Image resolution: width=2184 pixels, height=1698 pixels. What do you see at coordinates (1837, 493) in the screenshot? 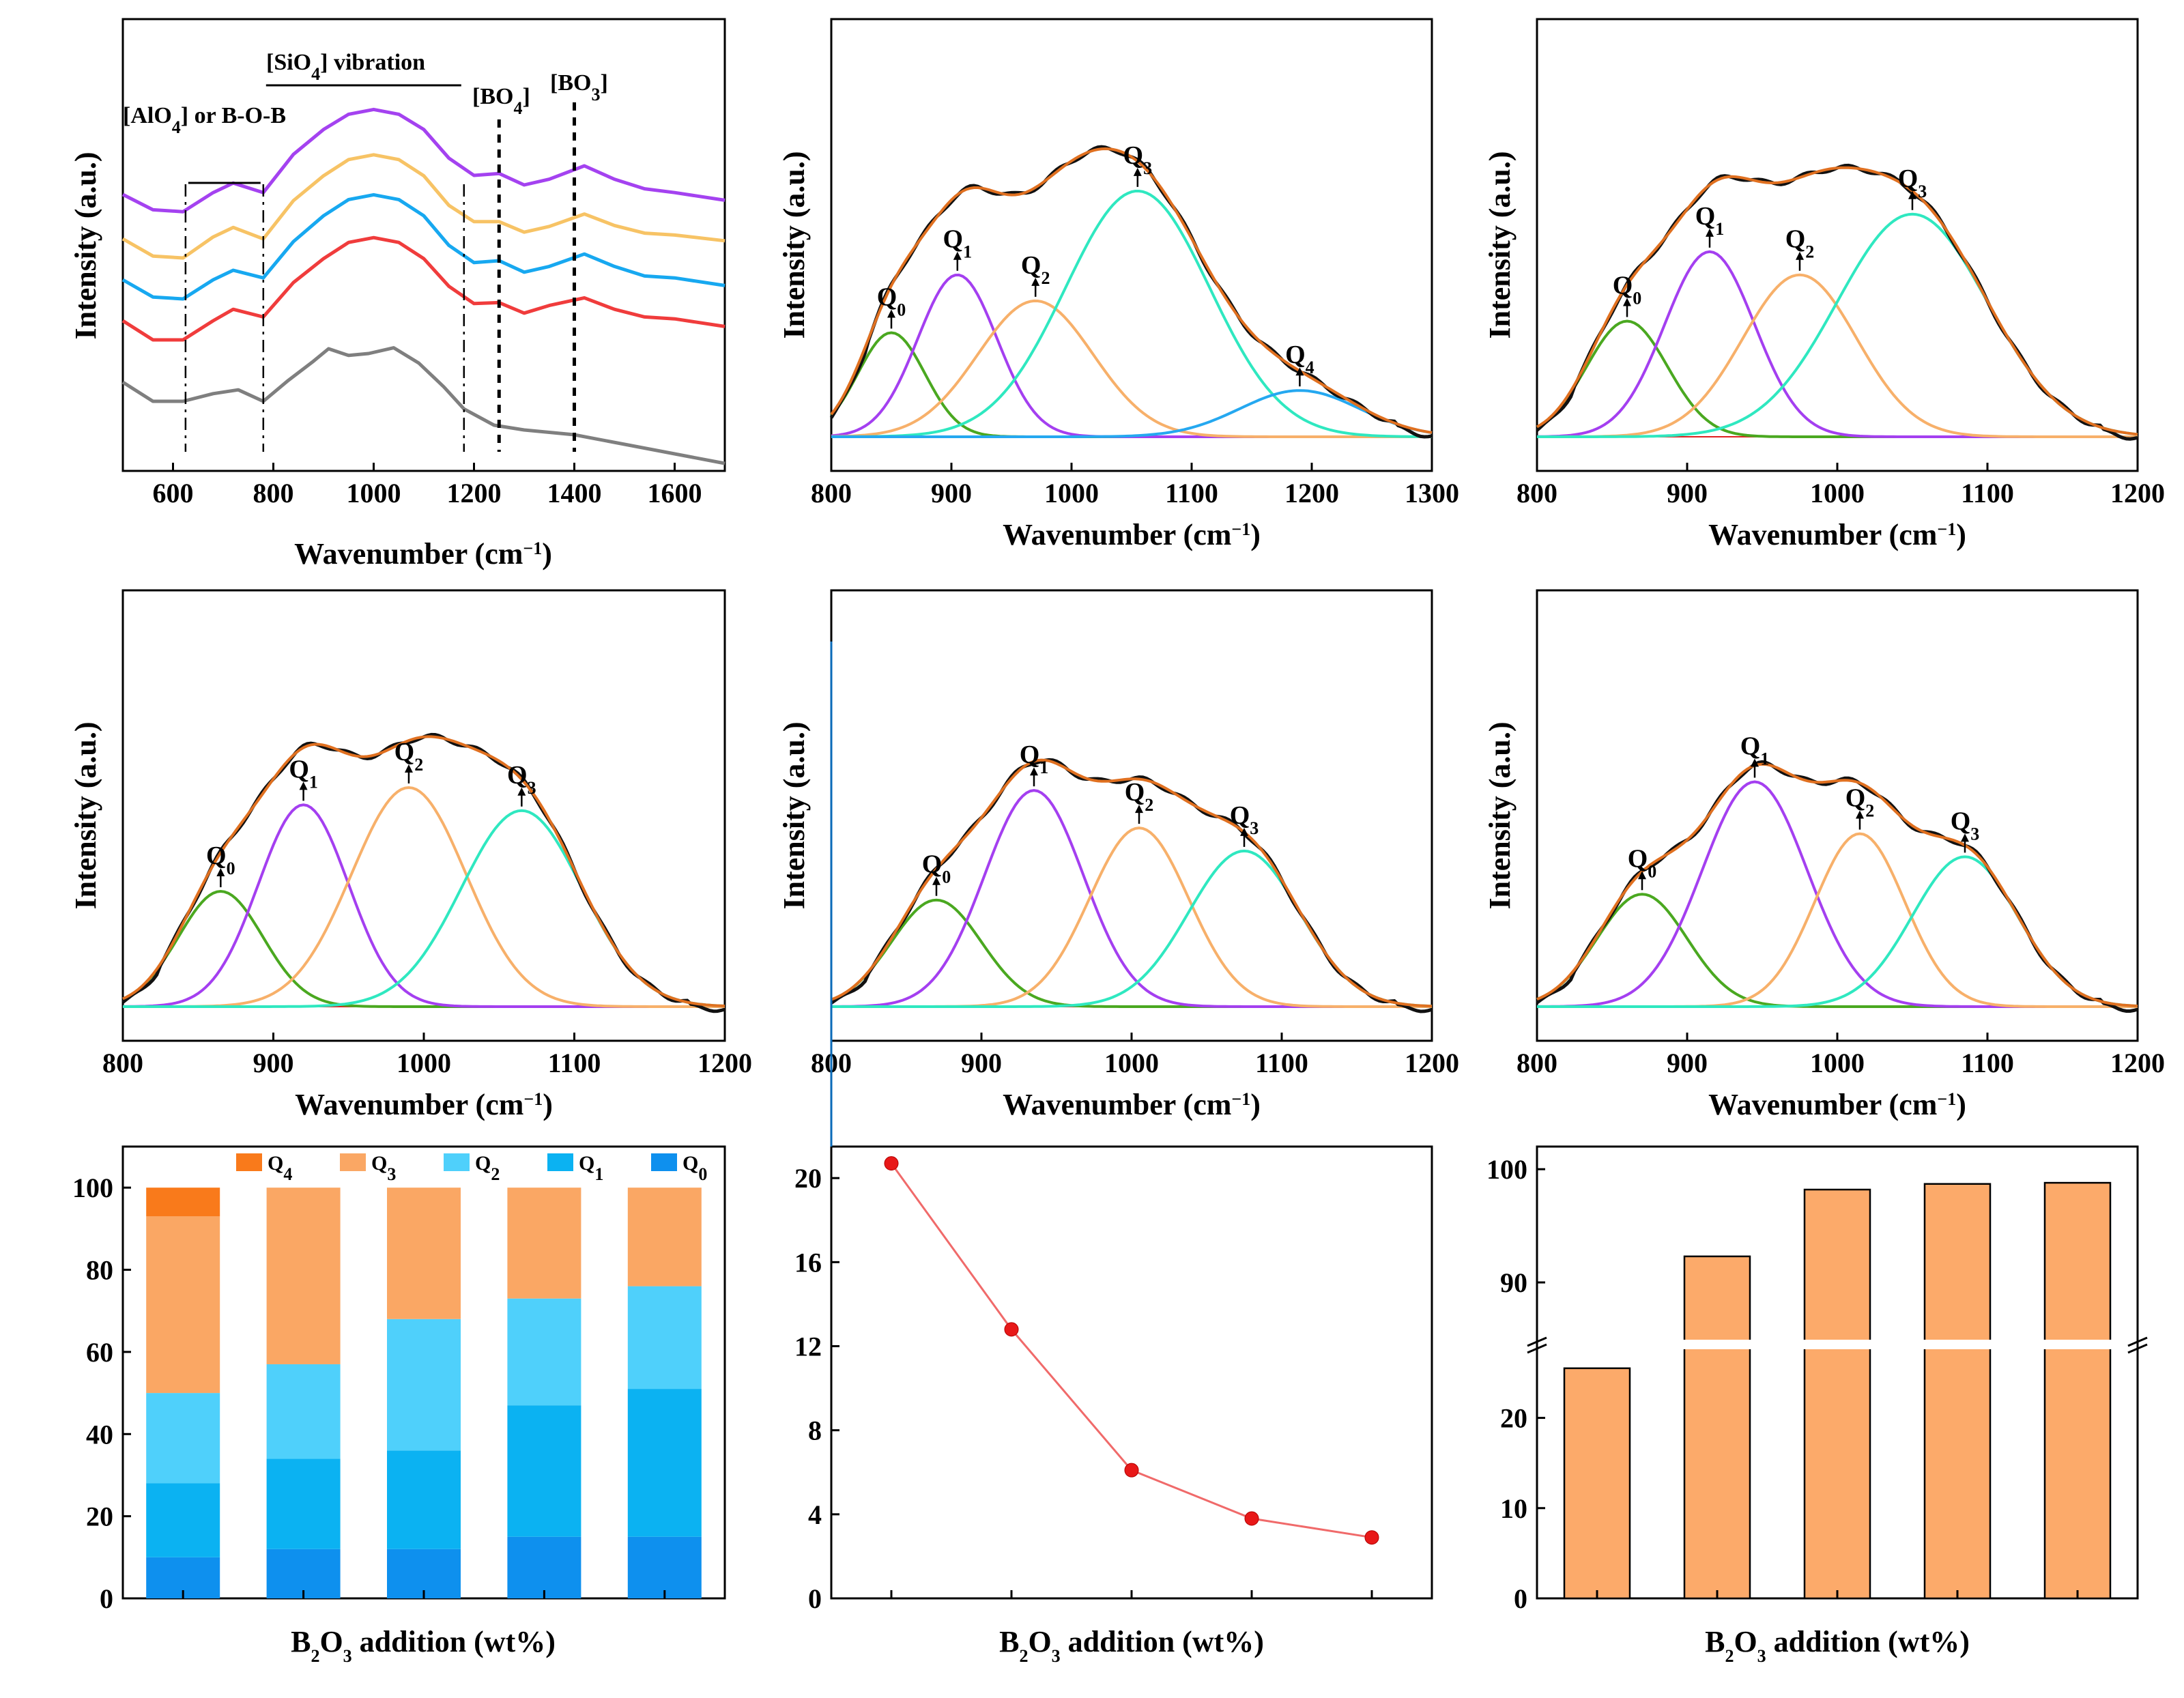
I see `panel-c-tick-label: 1000` at bounding box center [1837, 493].